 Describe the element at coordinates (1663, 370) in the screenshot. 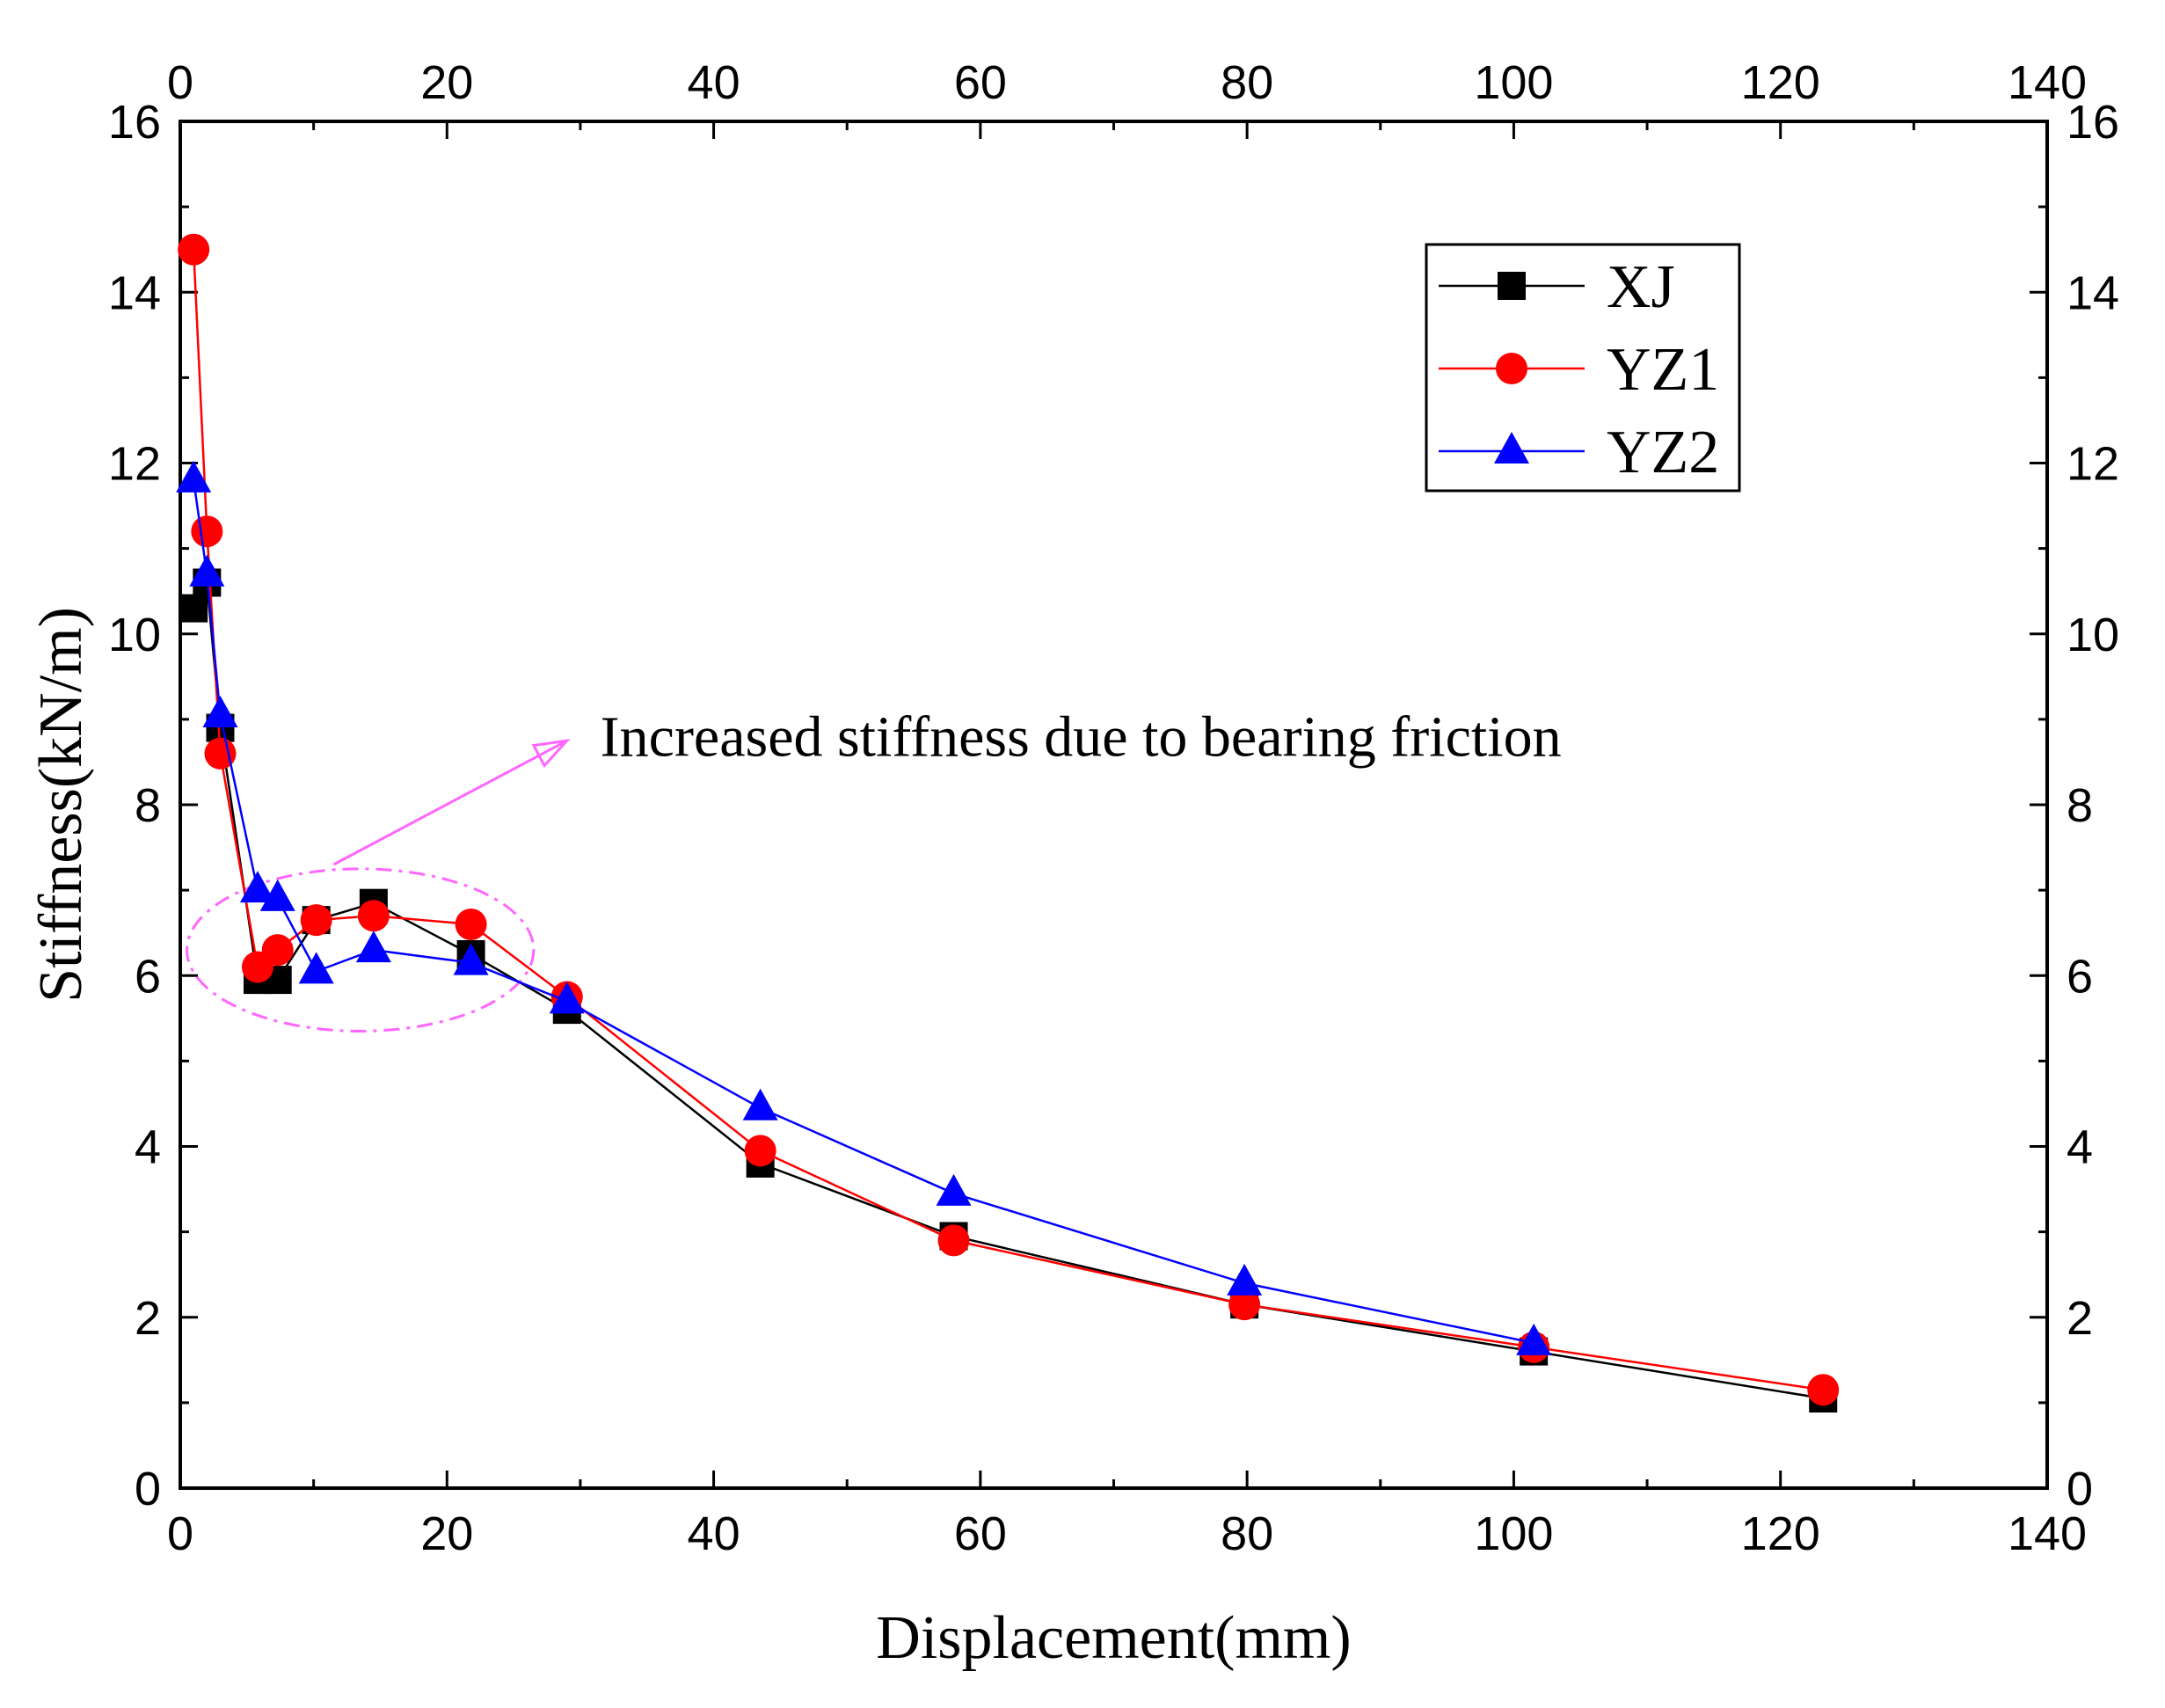

I see `legend-label-yz1: YZ1` at that location.